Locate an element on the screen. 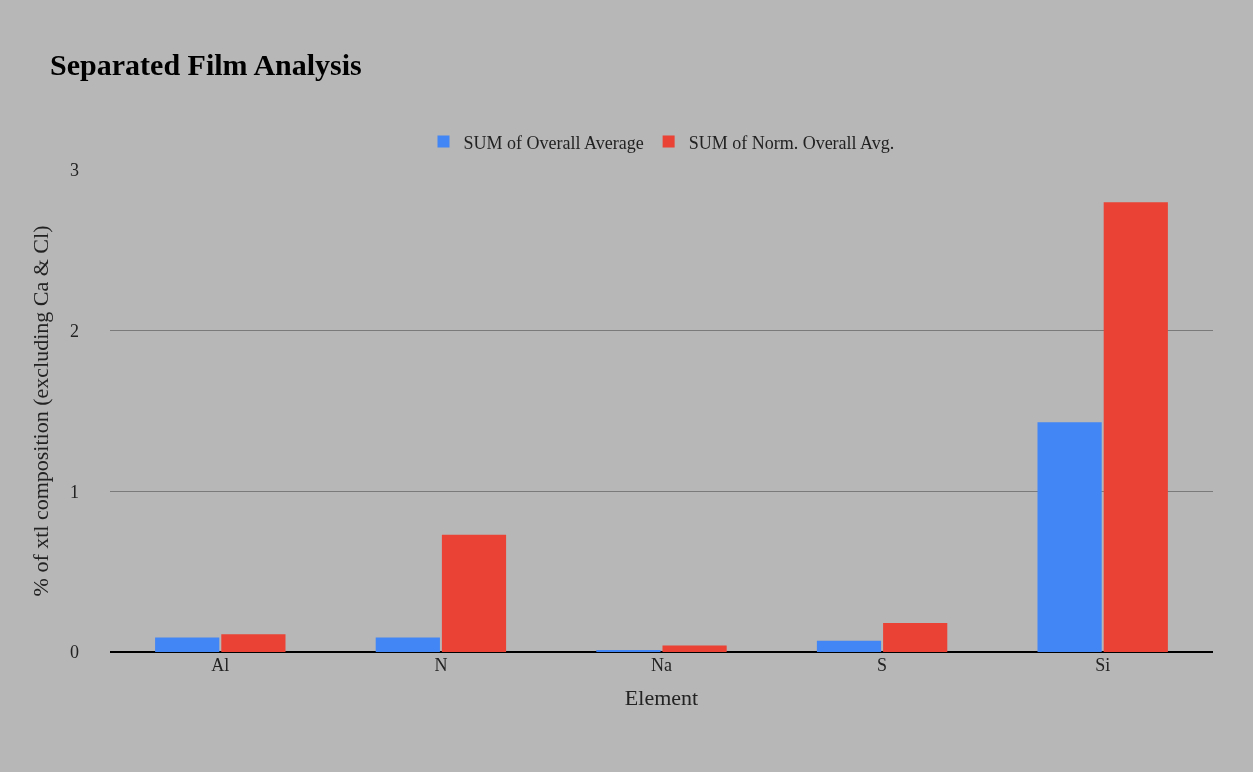 This screenshot has height=772, width=1253. x-tick-label: Si is located at coordinates (1103, 665).